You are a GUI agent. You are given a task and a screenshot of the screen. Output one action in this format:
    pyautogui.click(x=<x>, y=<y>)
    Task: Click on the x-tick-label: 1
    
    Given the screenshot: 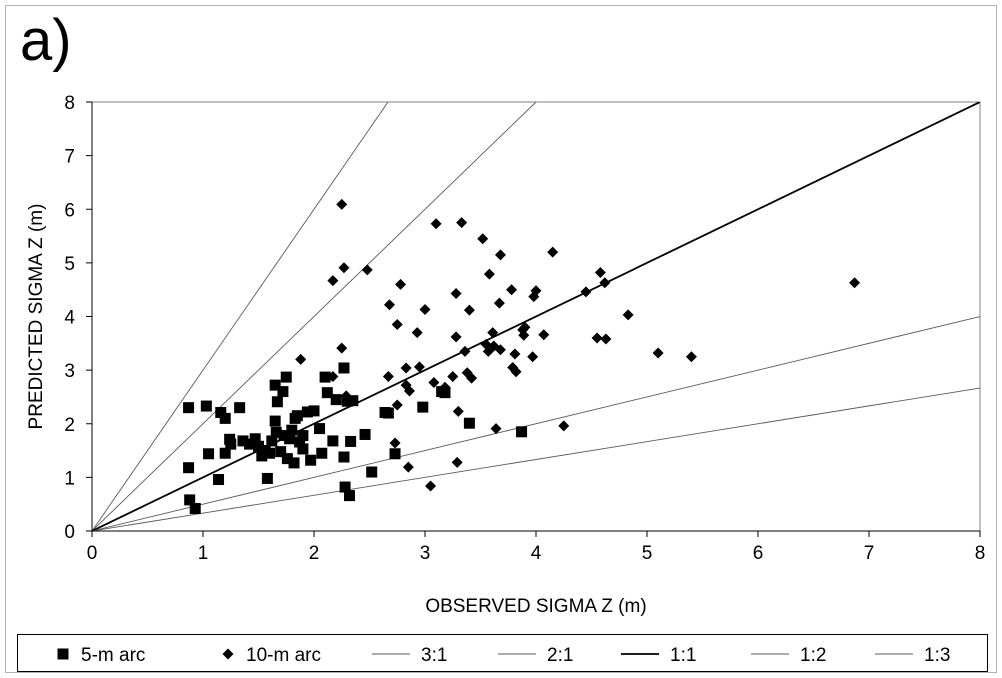 What is the action you would take?
    pyautogui.click(x=203, y=553)
    